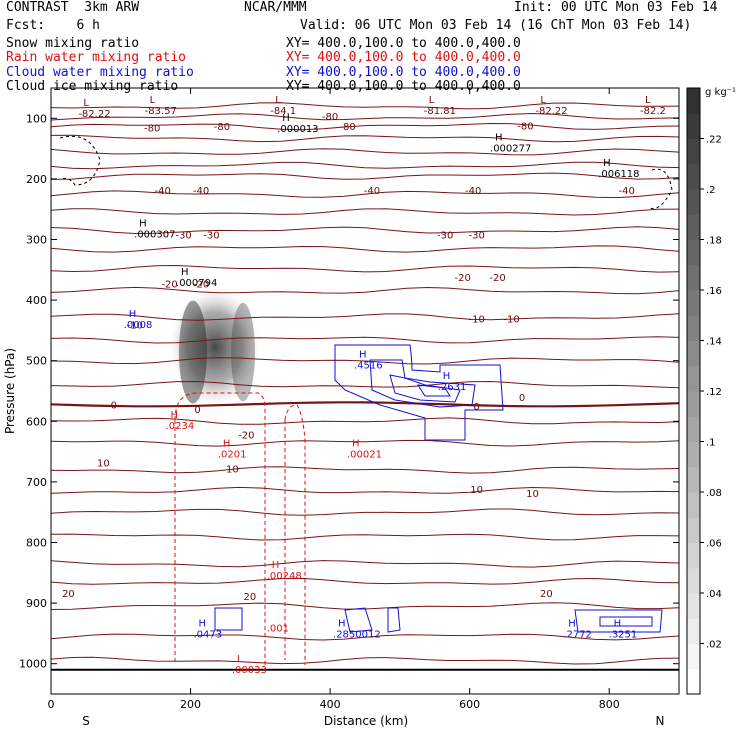 This screenshot has width=740, height=740. What do you see at coordinates (714, 140) in the screenshot?
I see `colorbar-tick-label-10: .22` at bounding box center [714, 140].